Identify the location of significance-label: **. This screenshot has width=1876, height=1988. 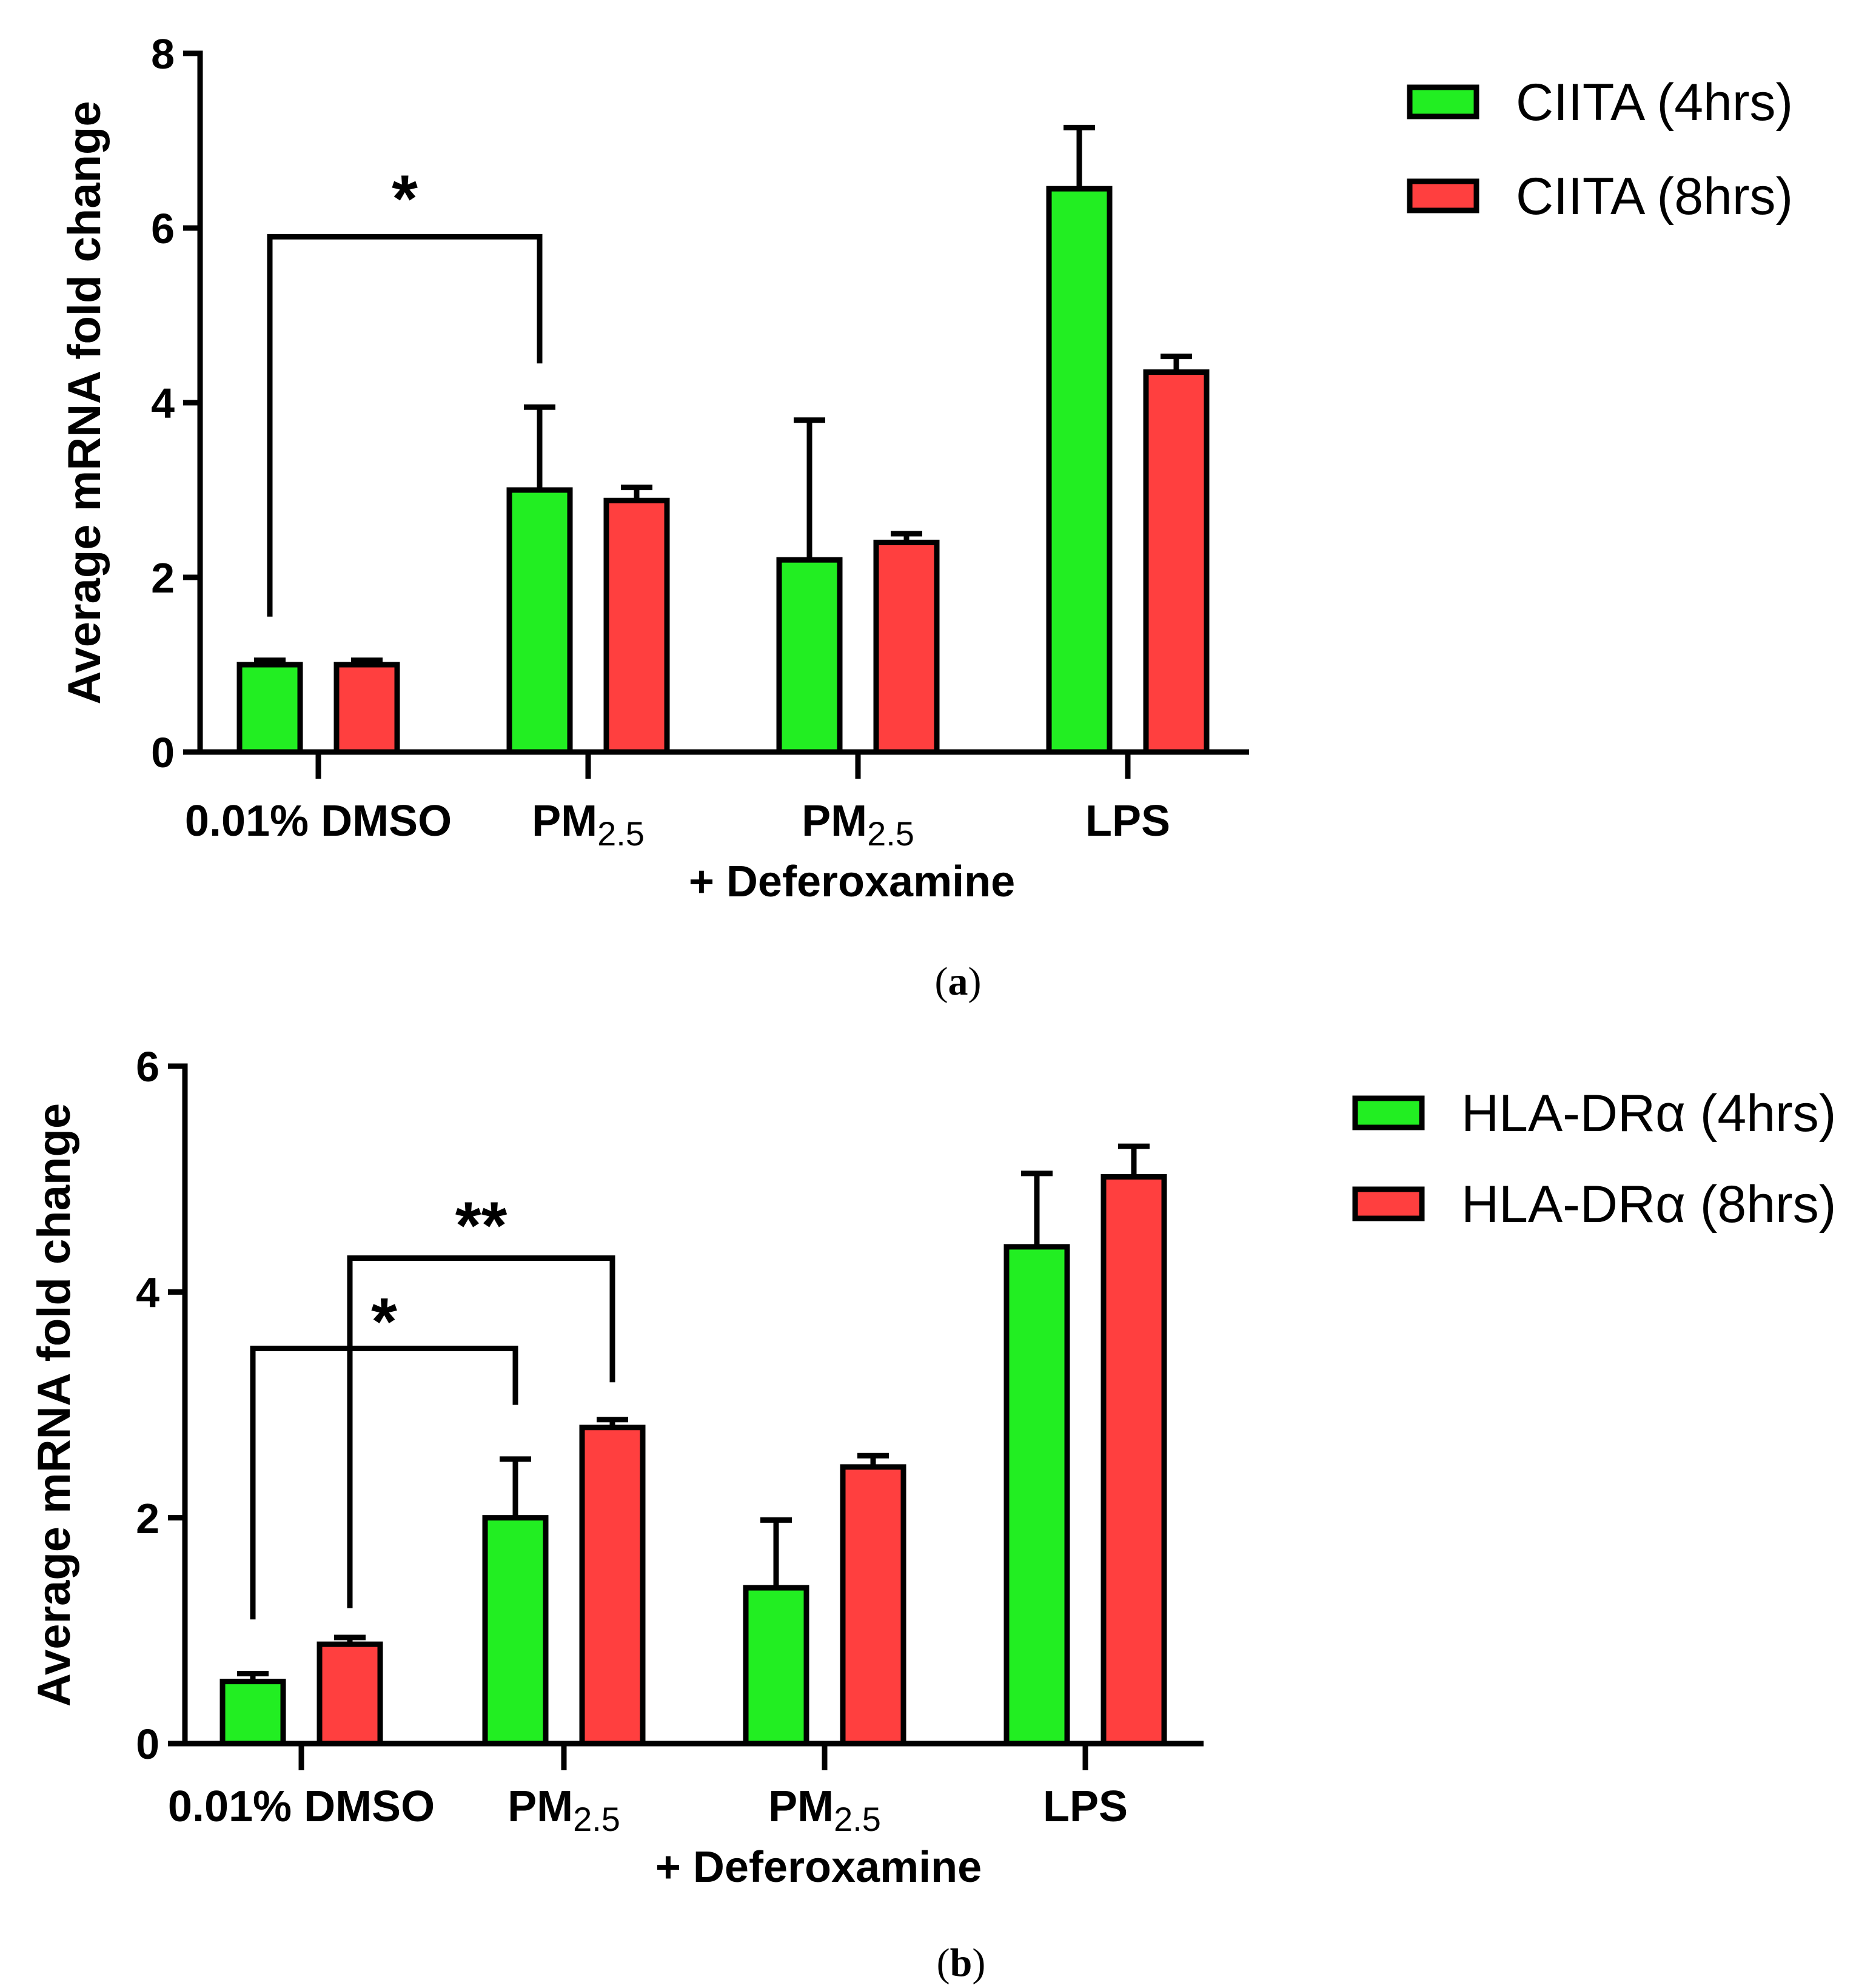
(481, 1226).